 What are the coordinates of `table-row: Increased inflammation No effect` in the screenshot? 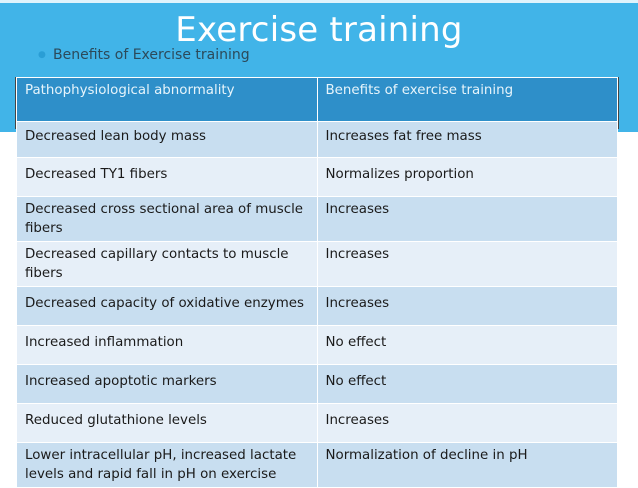 It's located at (317, 345).